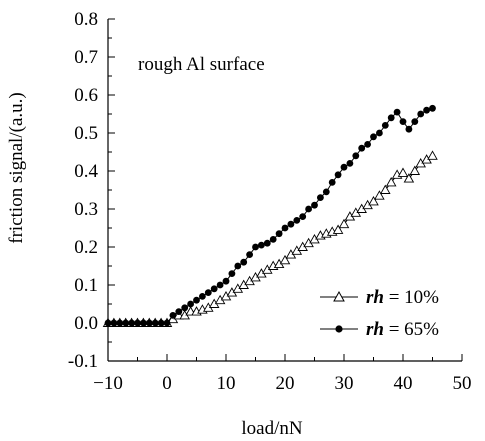  Describe the element at coordinates (86, 19) in the screenshot. I see `y-tick-label: 0.8` at that location.